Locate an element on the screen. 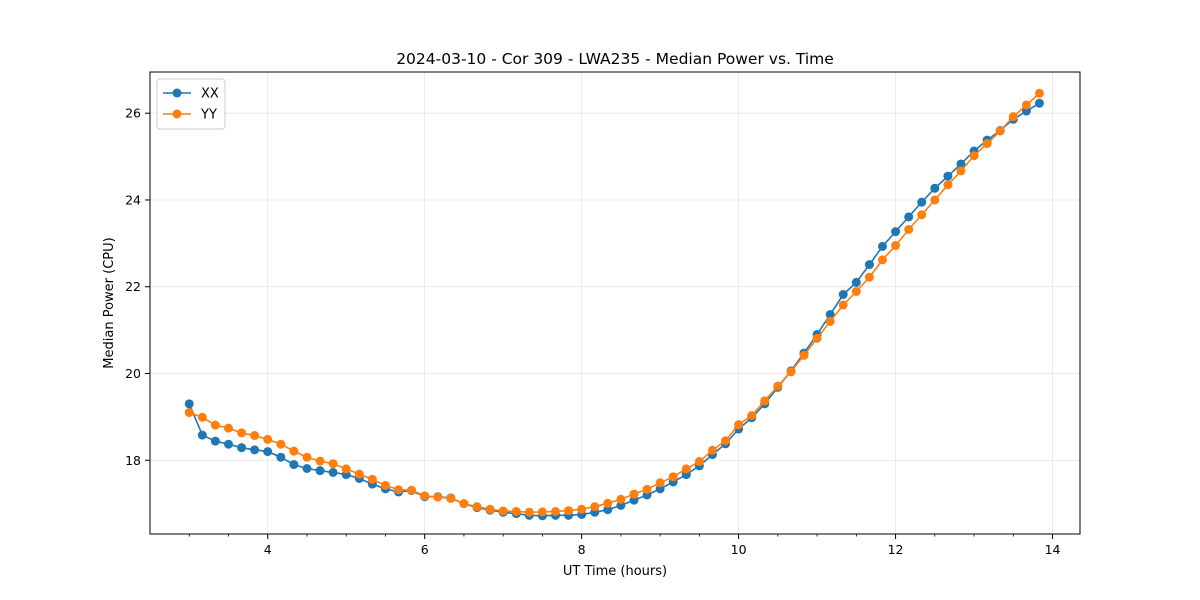 The image size is (1200, 600). x-tick-label: 14 is located at coordinates (1053, 549).